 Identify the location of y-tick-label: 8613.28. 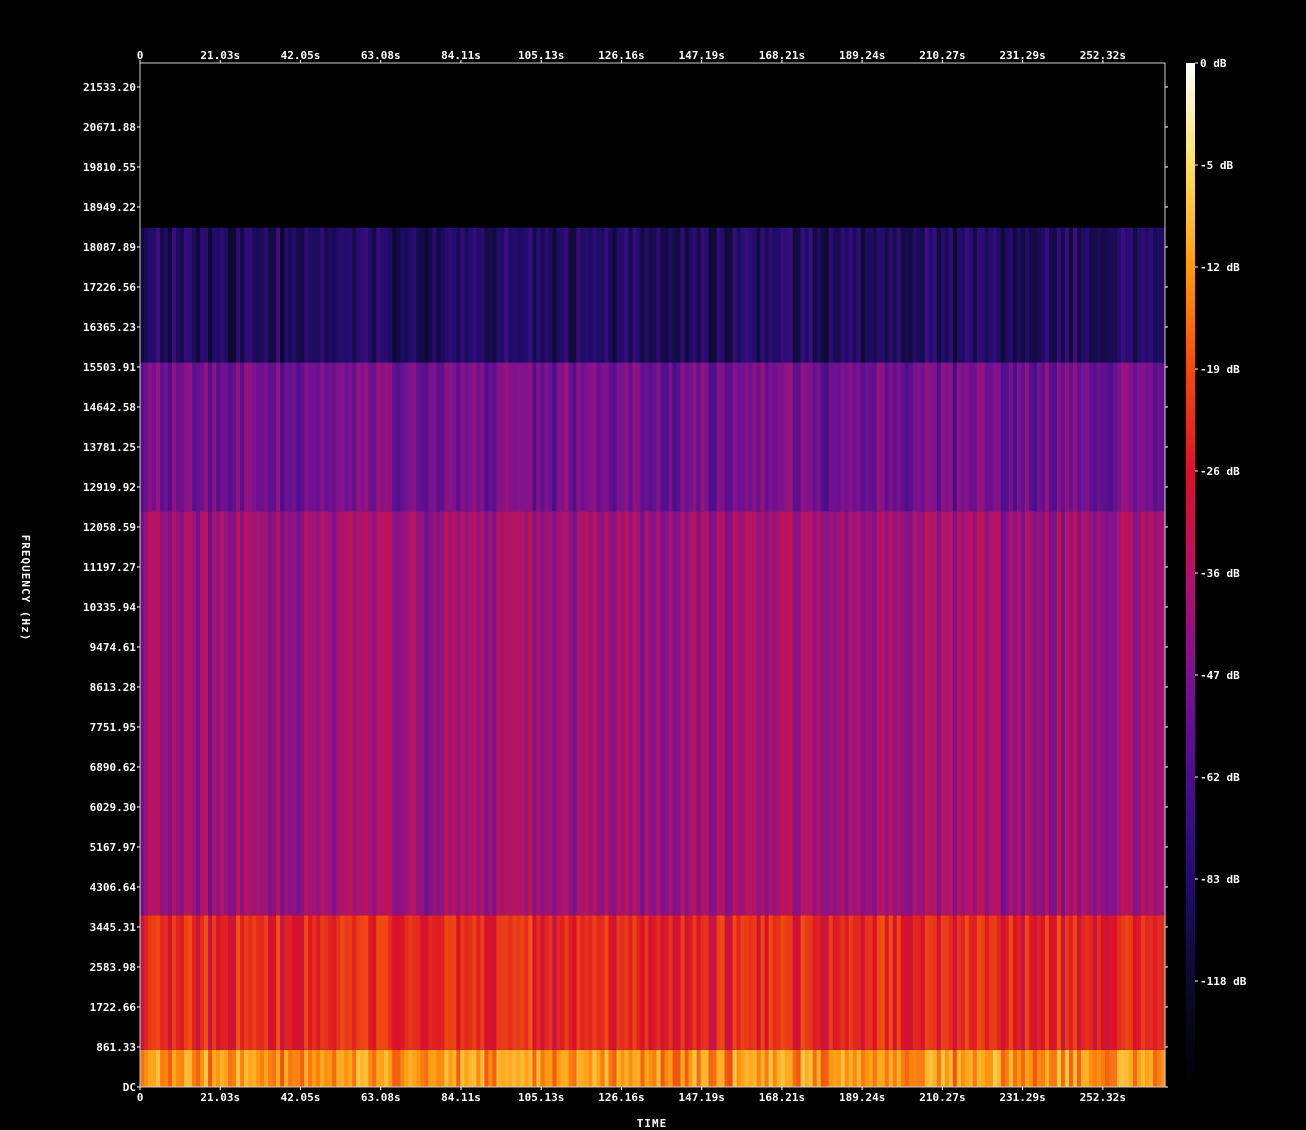
(113, 687).